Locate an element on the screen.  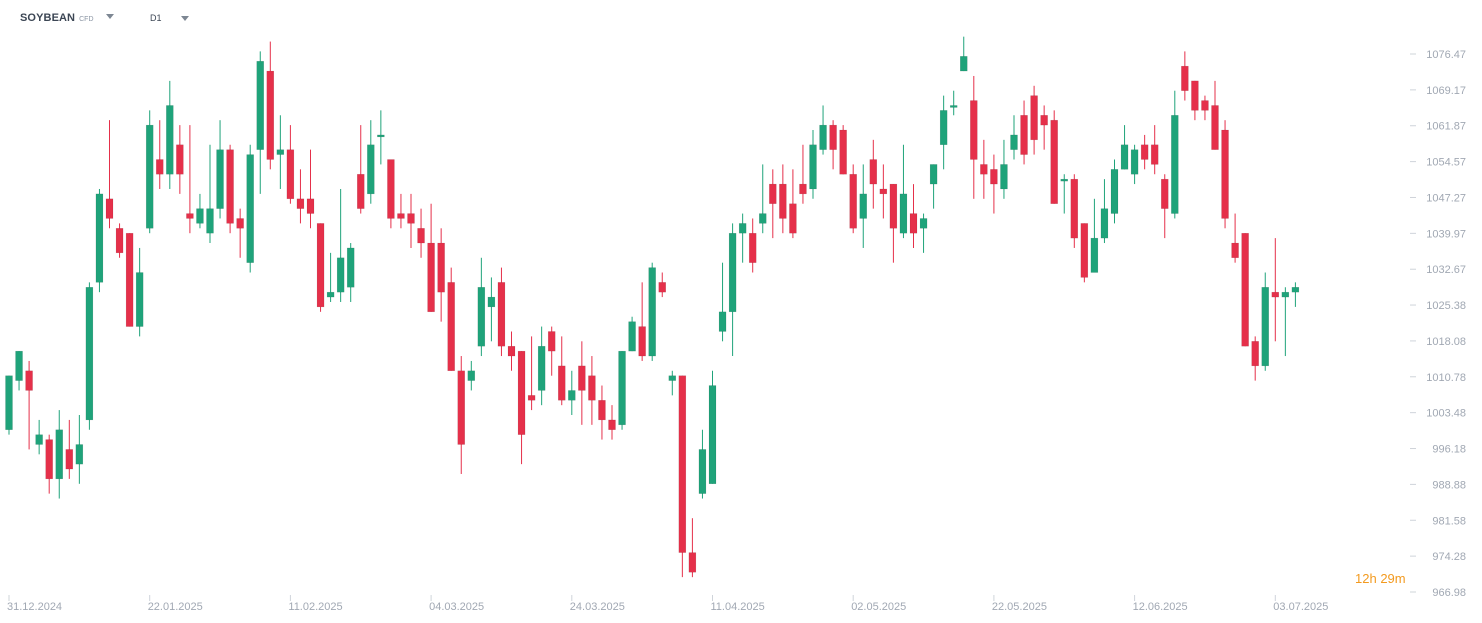
time-tick-label: 22.05.2025 is located at coordinates (1019, 607).